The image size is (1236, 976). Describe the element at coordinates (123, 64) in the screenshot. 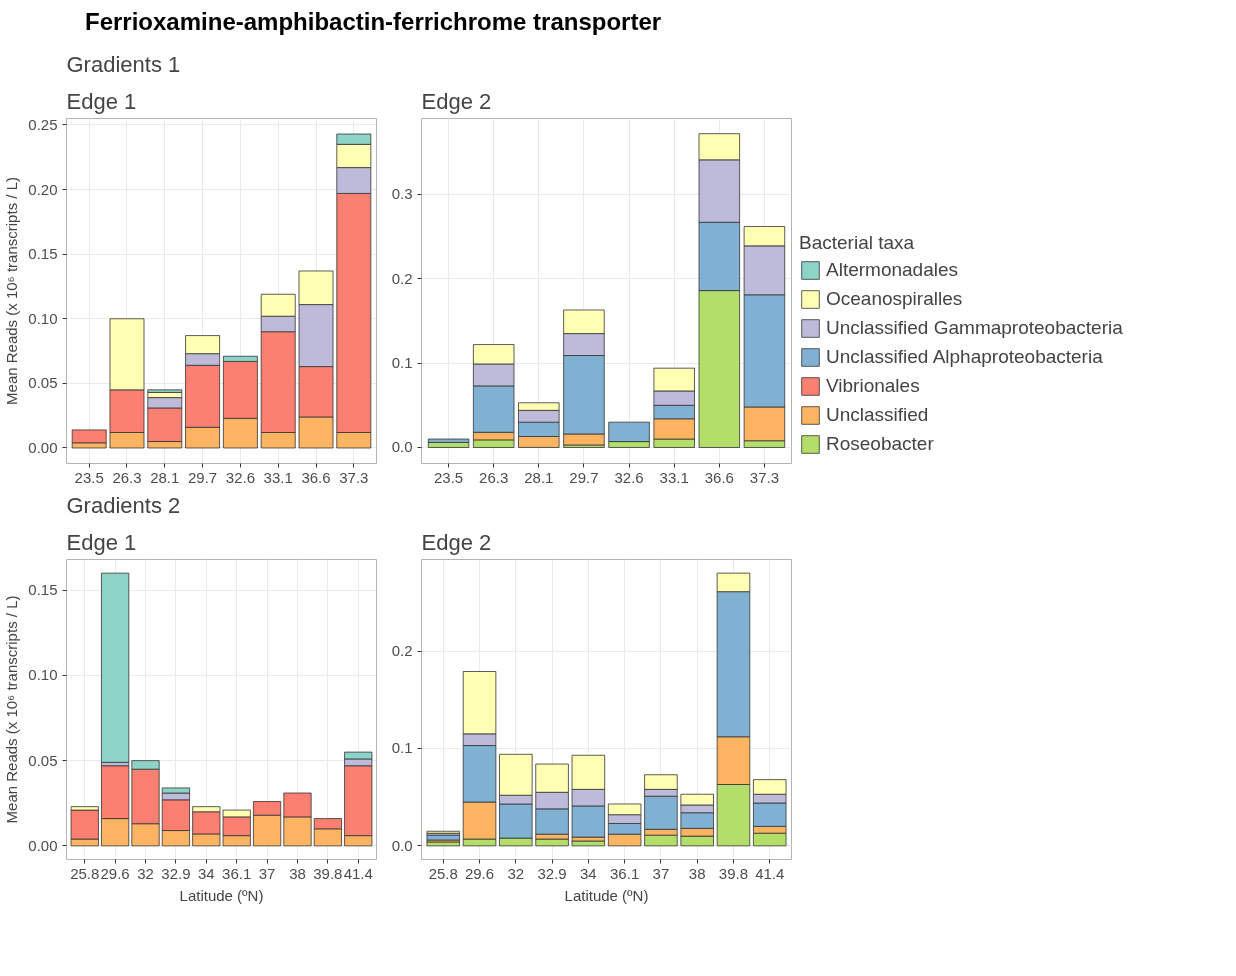

I see `chart-title: Gradients 1` at that location.